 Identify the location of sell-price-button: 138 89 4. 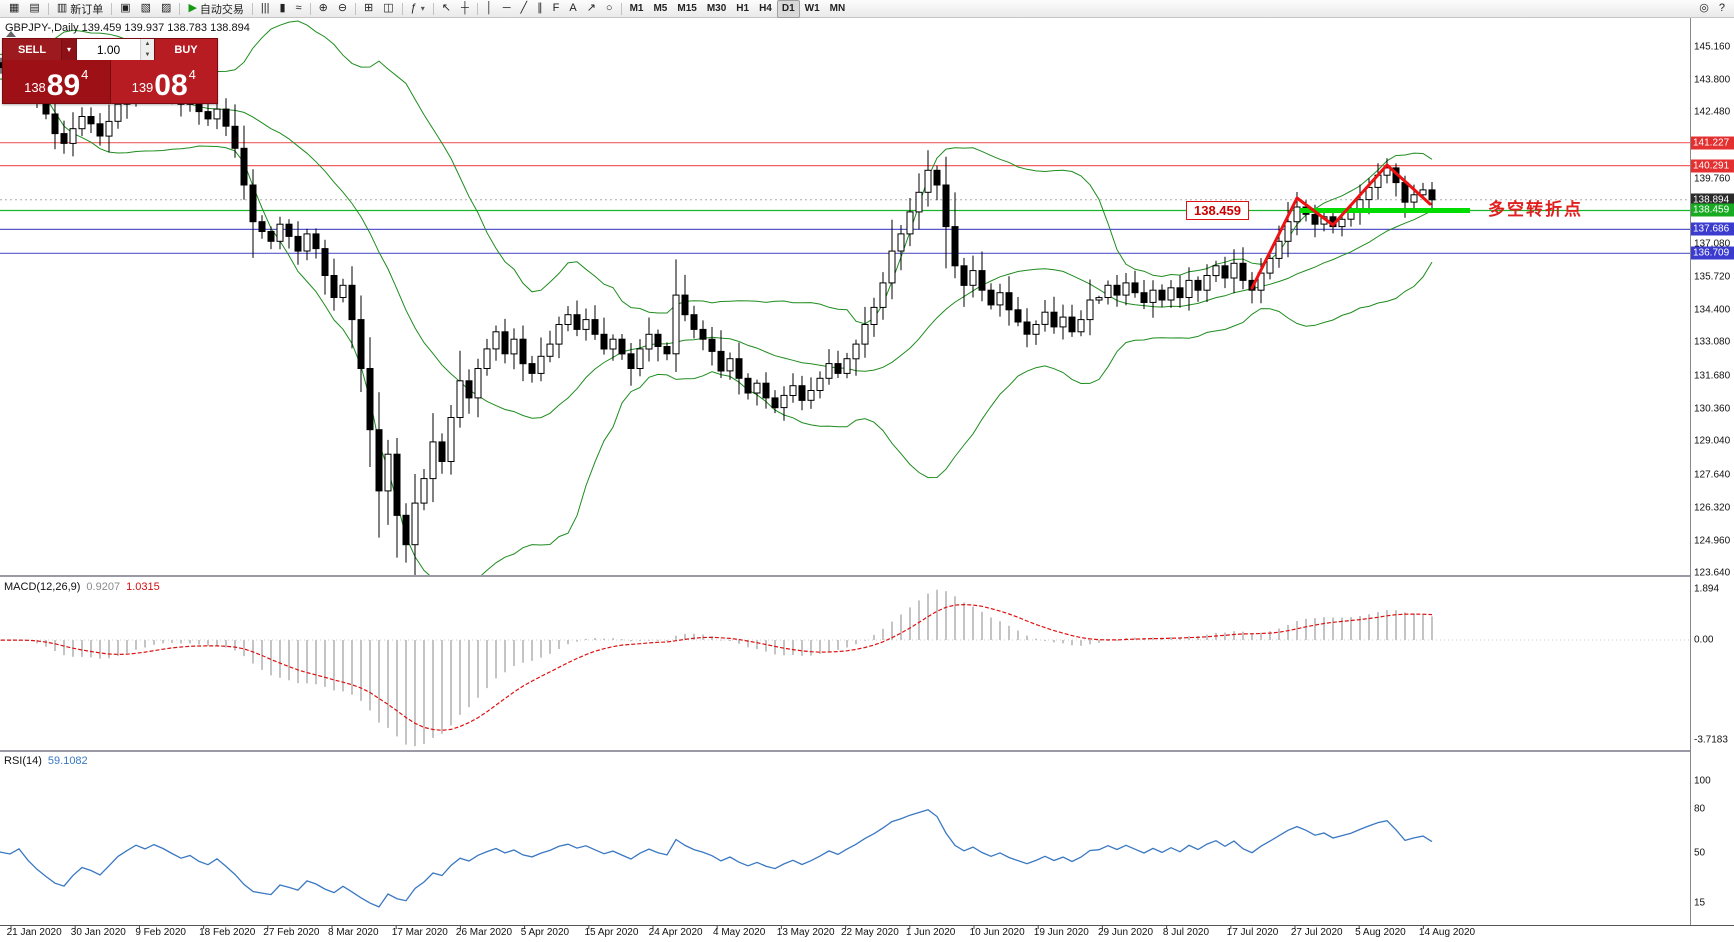
(57, 81).